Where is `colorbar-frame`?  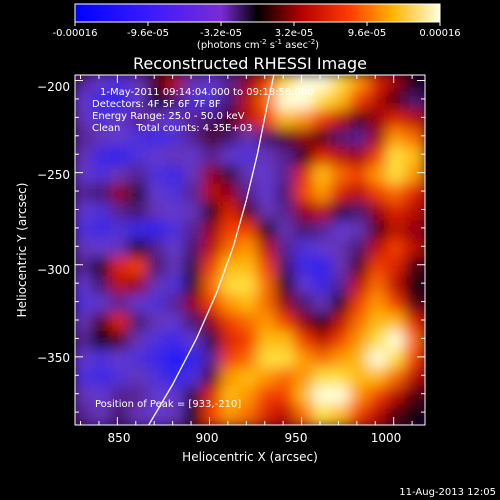
colorbar-frame is located at coordinates (257, 13).